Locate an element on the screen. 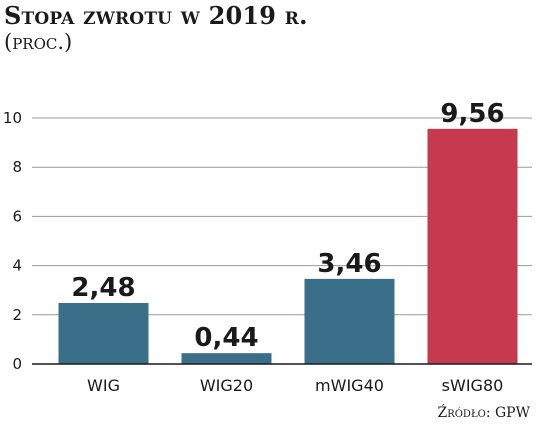 This screenshot has height=428, width=536. y-tick-label: 4 is located at coordinates (17, 266).